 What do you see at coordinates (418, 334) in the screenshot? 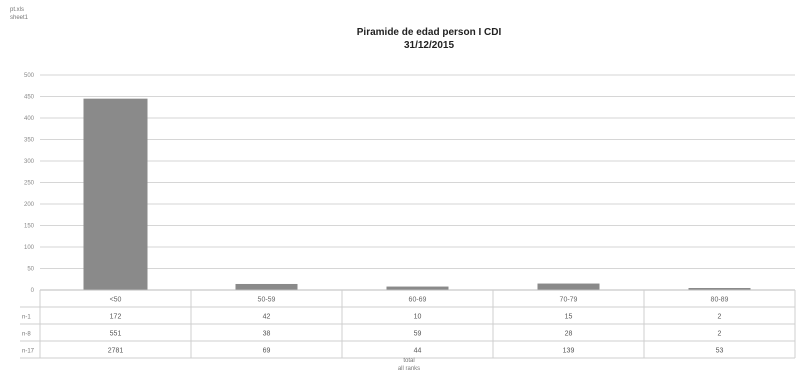
I see `table-cell: 59` at bounding box center [418, 334].